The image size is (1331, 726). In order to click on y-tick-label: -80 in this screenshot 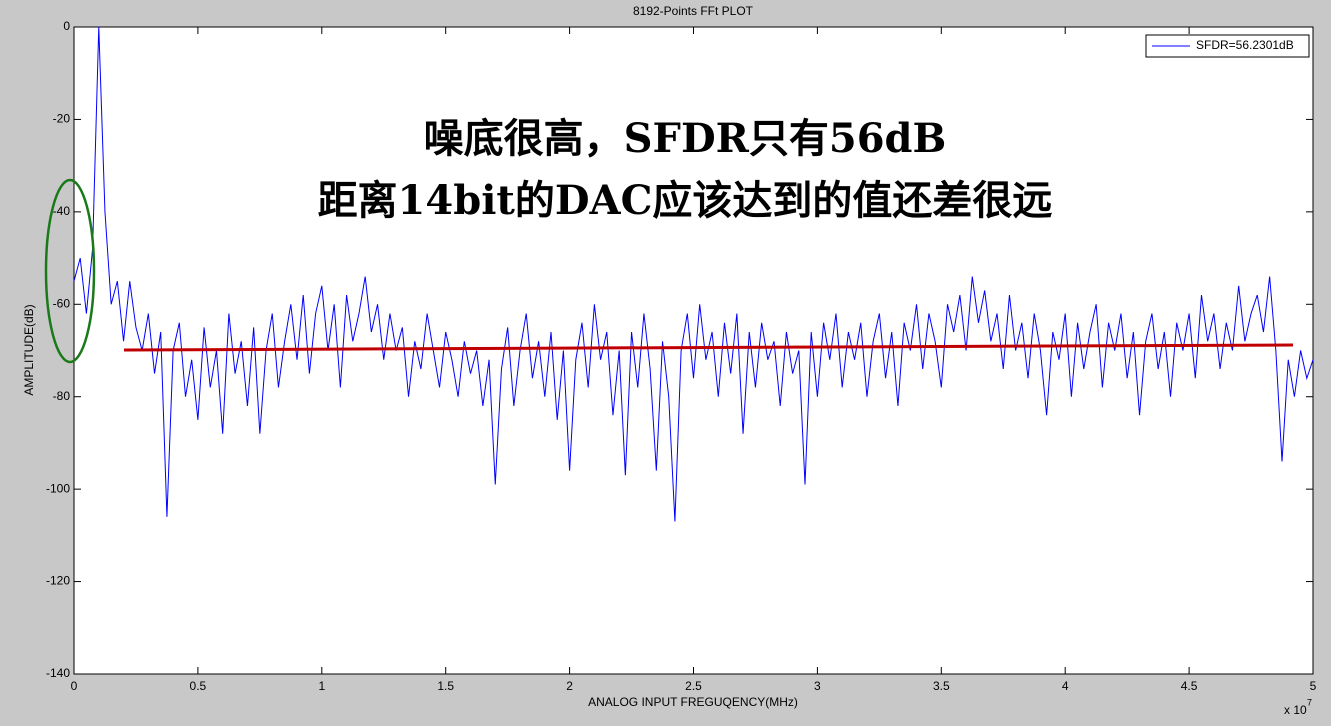, I will do `click(62, 396)`.